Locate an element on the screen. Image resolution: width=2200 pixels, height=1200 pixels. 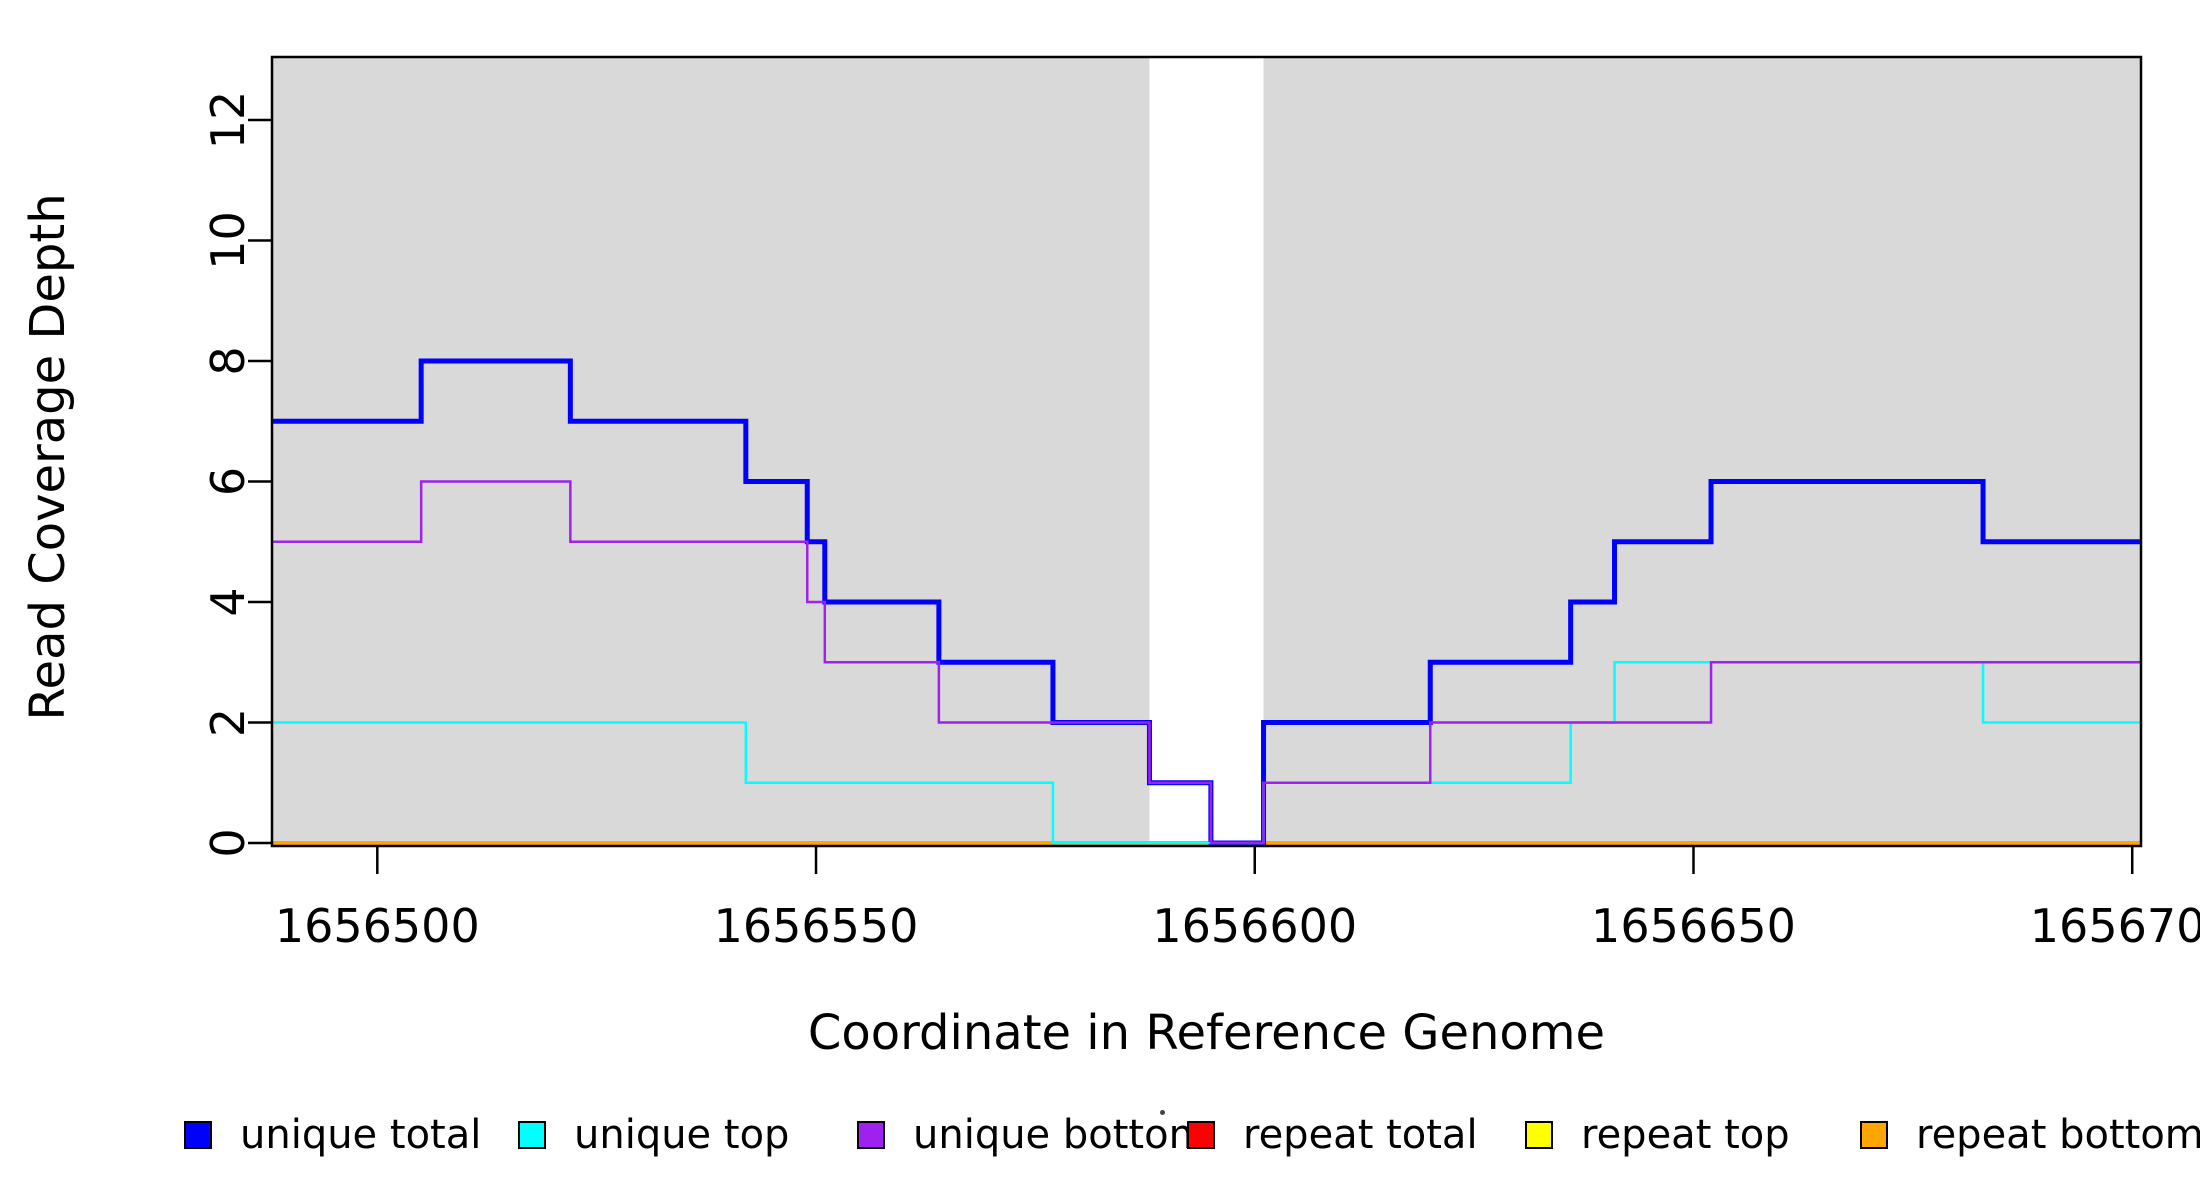
legend-item-repeat-top: repeat top is located at coordinates (1657, 1135).